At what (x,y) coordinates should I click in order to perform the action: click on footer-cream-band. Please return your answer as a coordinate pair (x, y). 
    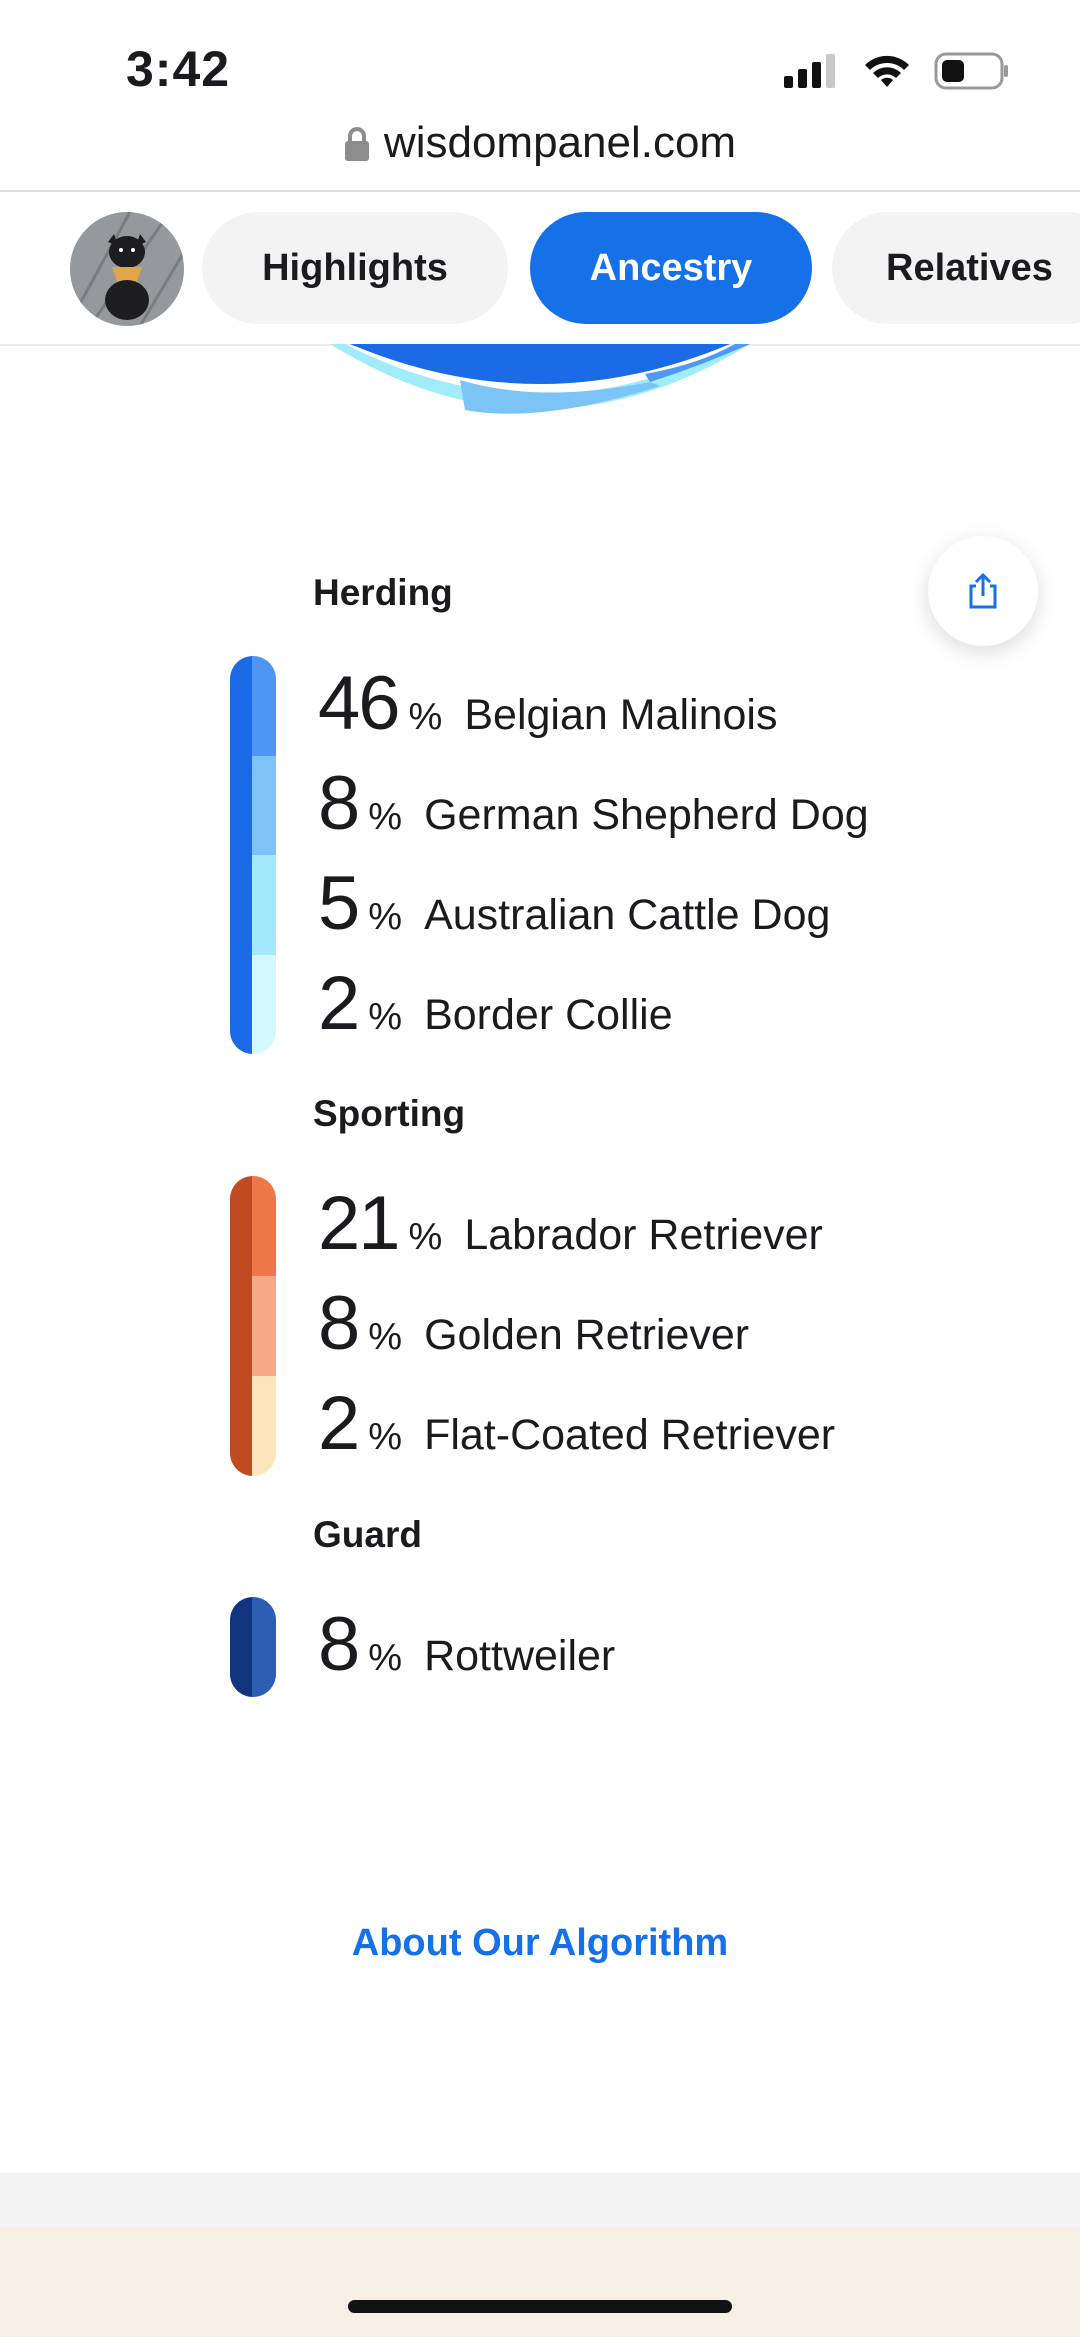
    Looking at the image, I should click on (540, 2282).